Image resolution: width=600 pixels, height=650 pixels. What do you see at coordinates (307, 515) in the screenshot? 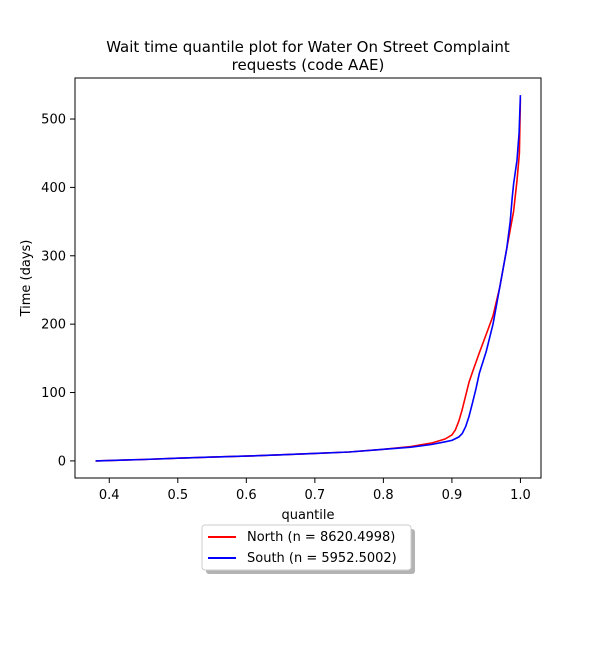
I see `x-axis-label: quantile` at bounding box center [307, 515].